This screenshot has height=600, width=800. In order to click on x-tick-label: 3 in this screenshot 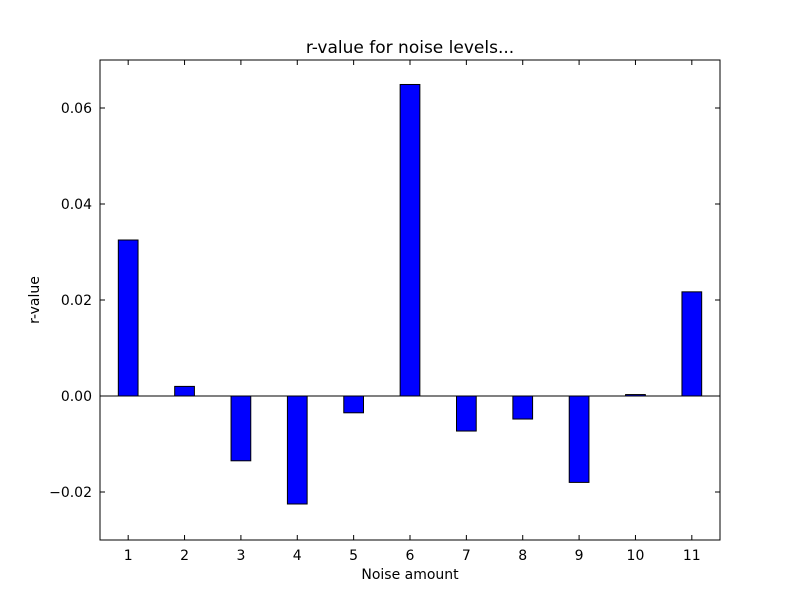, I will do `click(240, 556)`.